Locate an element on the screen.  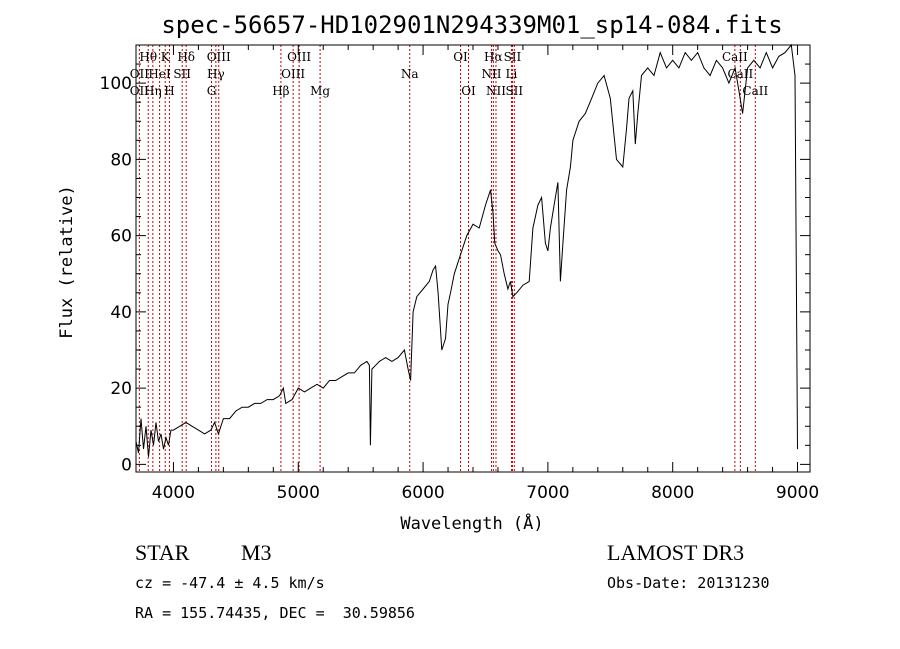
line-label: Hα is located at coordinates (493, 57).